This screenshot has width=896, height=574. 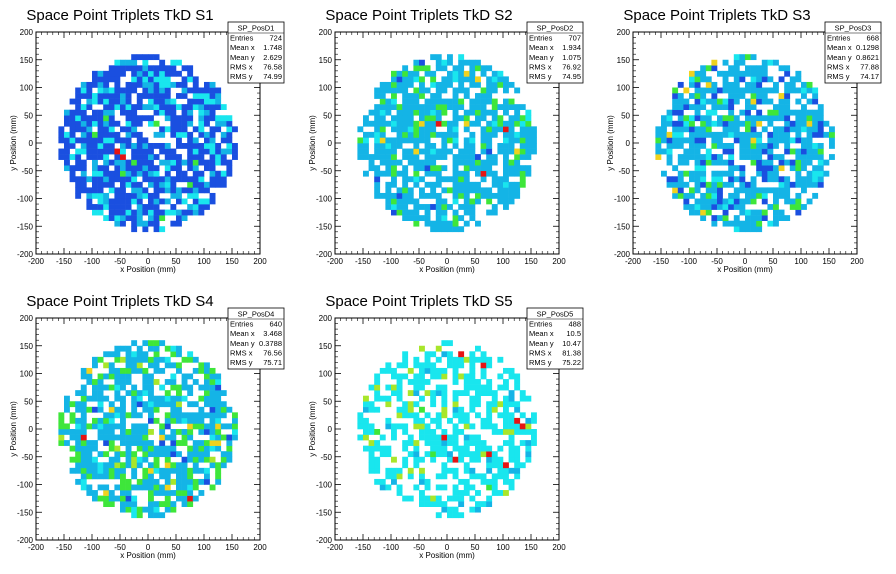 What do you see at coordinates (330, 429) in the screenshot?
I see `y-tick-label: 0` at bounding box center [330, 429].